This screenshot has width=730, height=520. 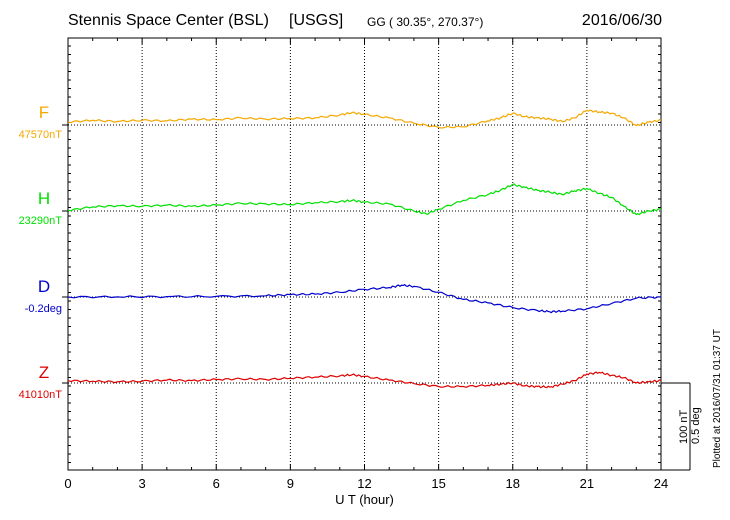 I want to click on series-baseline-d: -0.2deg, so click(x=43, y=309).